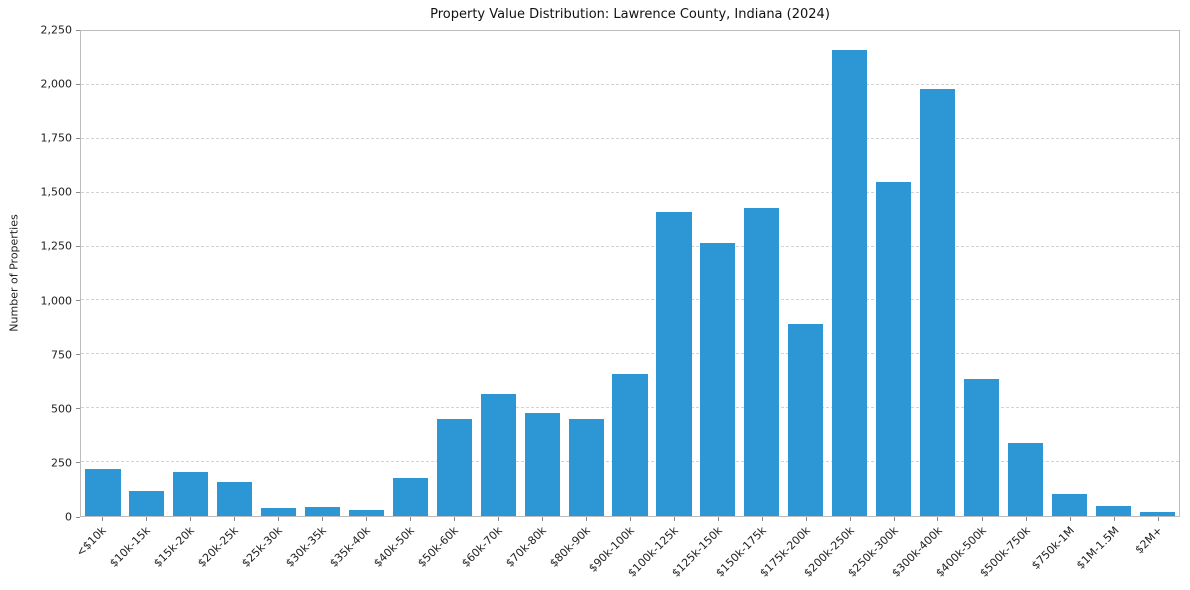 This screenshot has height=590, width=1190. What do you see at coordinates (56, 192) in the screenshot?
I see `y-tick-label: 1,500` at bounding box center [56, 192].